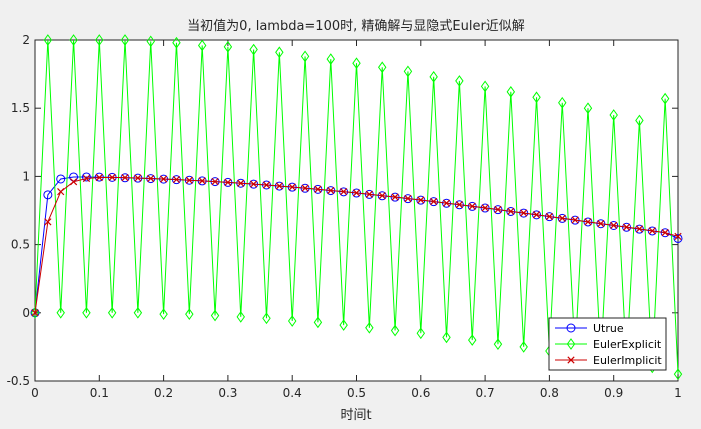 This screenshot has width=701, height=429. What do you see at coordinates (356, 26) in the screenshot?
I see `chart-title: 当初值为0, lambda=100时, 精确解与显隐式Euler近似解` at bounding box center [356, 26].